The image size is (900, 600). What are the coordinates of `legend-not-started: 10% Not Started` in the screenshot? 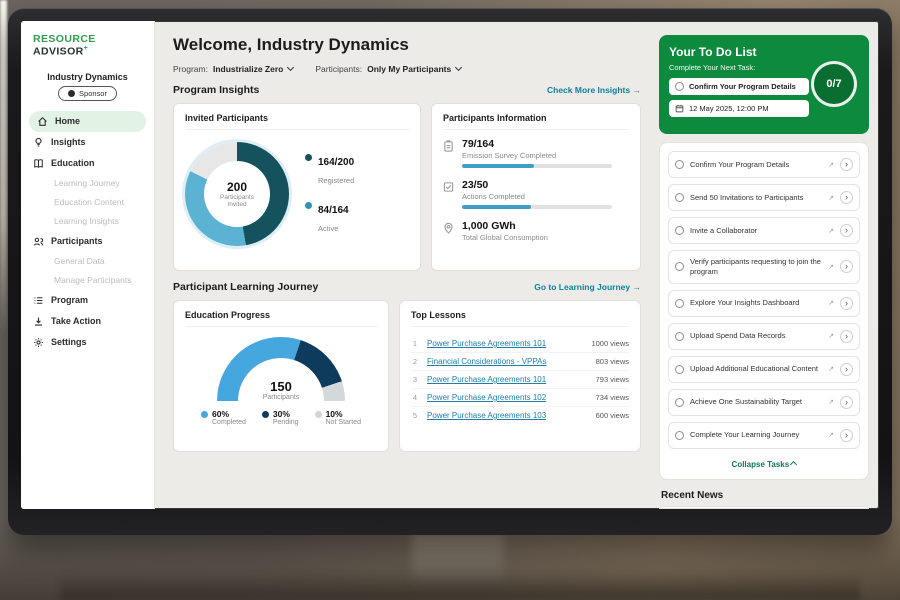 It's located at (337, 417).